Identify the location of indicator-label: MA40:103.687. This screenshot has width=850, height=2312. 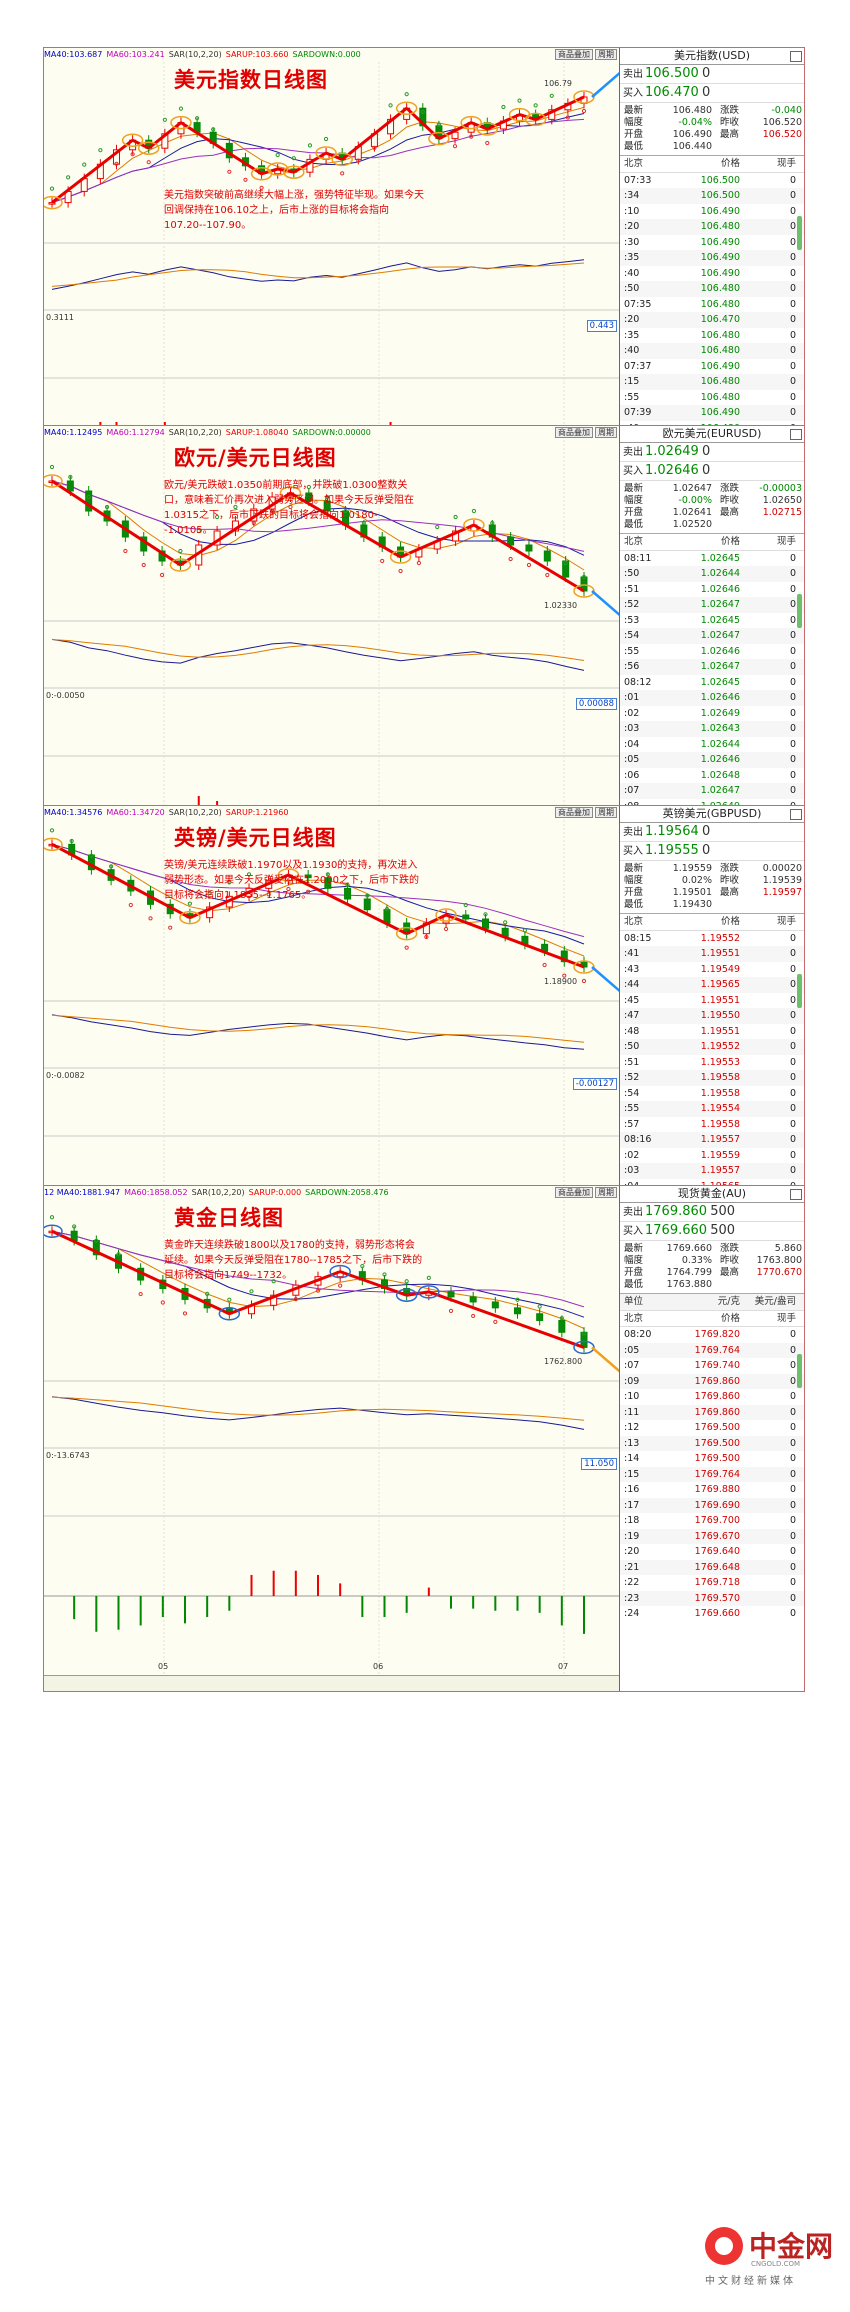
(73, 54).